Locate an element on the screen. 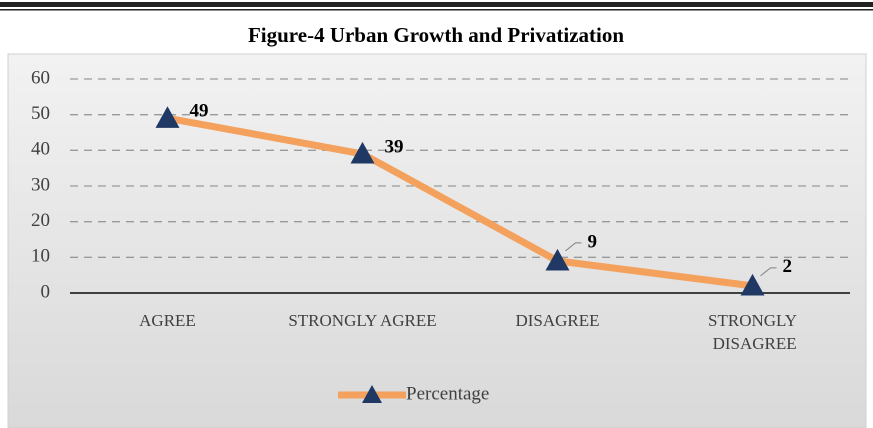 This screenshot has height=428, width=873. y-tick-label: 50 is located at coordinates (40, 113).